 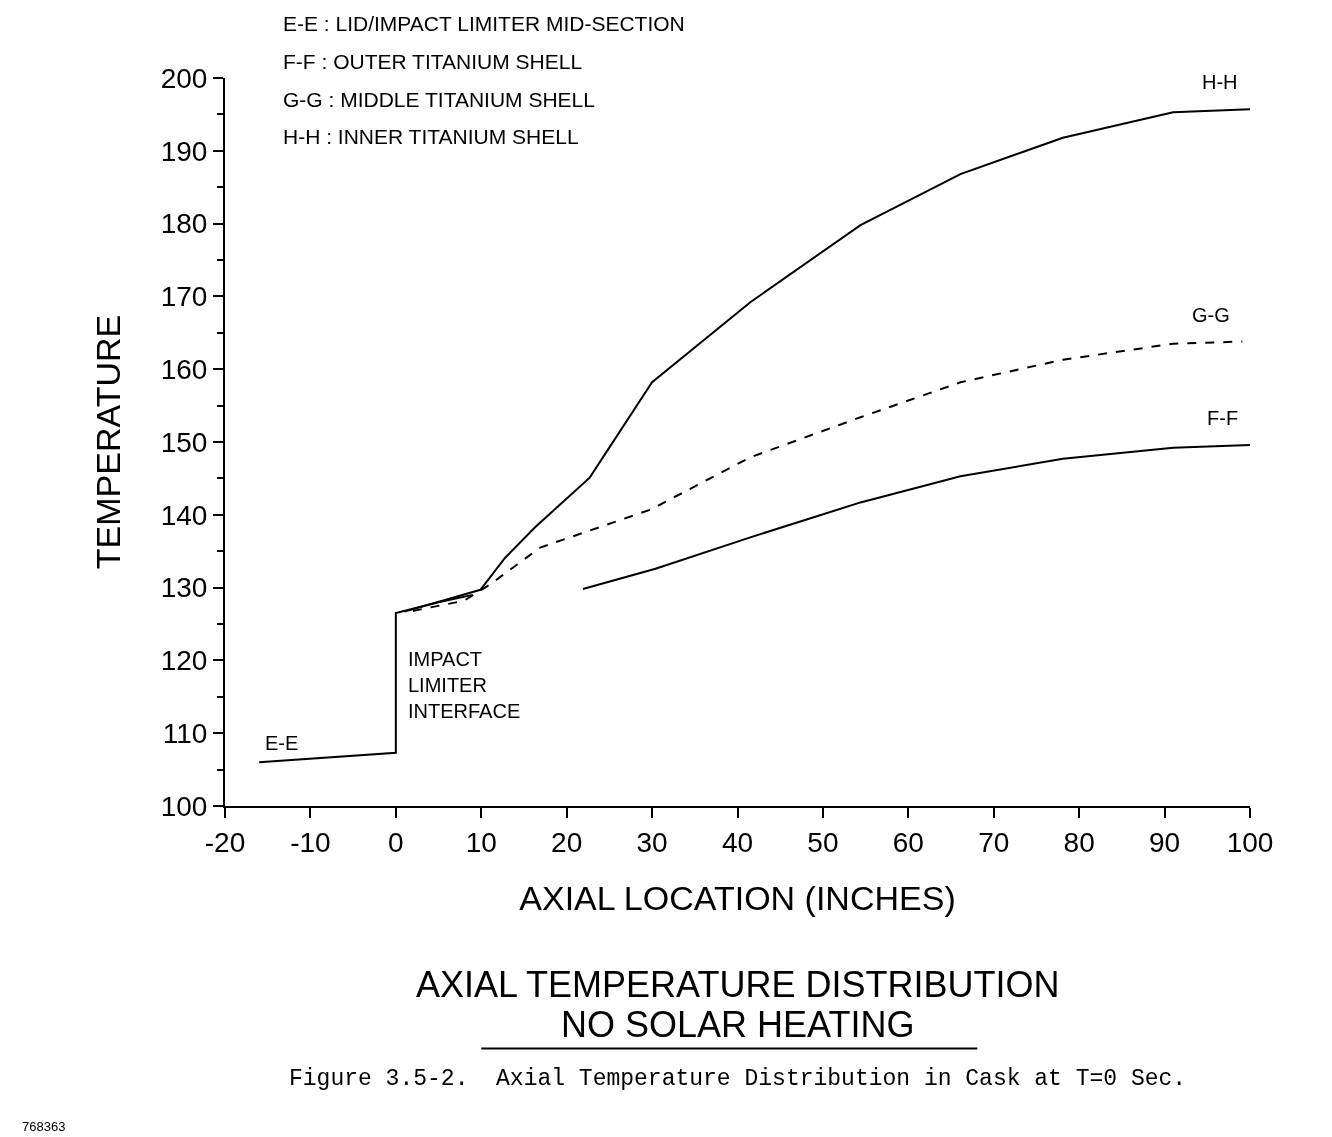 What do you see at coordinates (282, 743) in the screenshot?
I see `series-label: E-E` at bounding box center [282, 743].